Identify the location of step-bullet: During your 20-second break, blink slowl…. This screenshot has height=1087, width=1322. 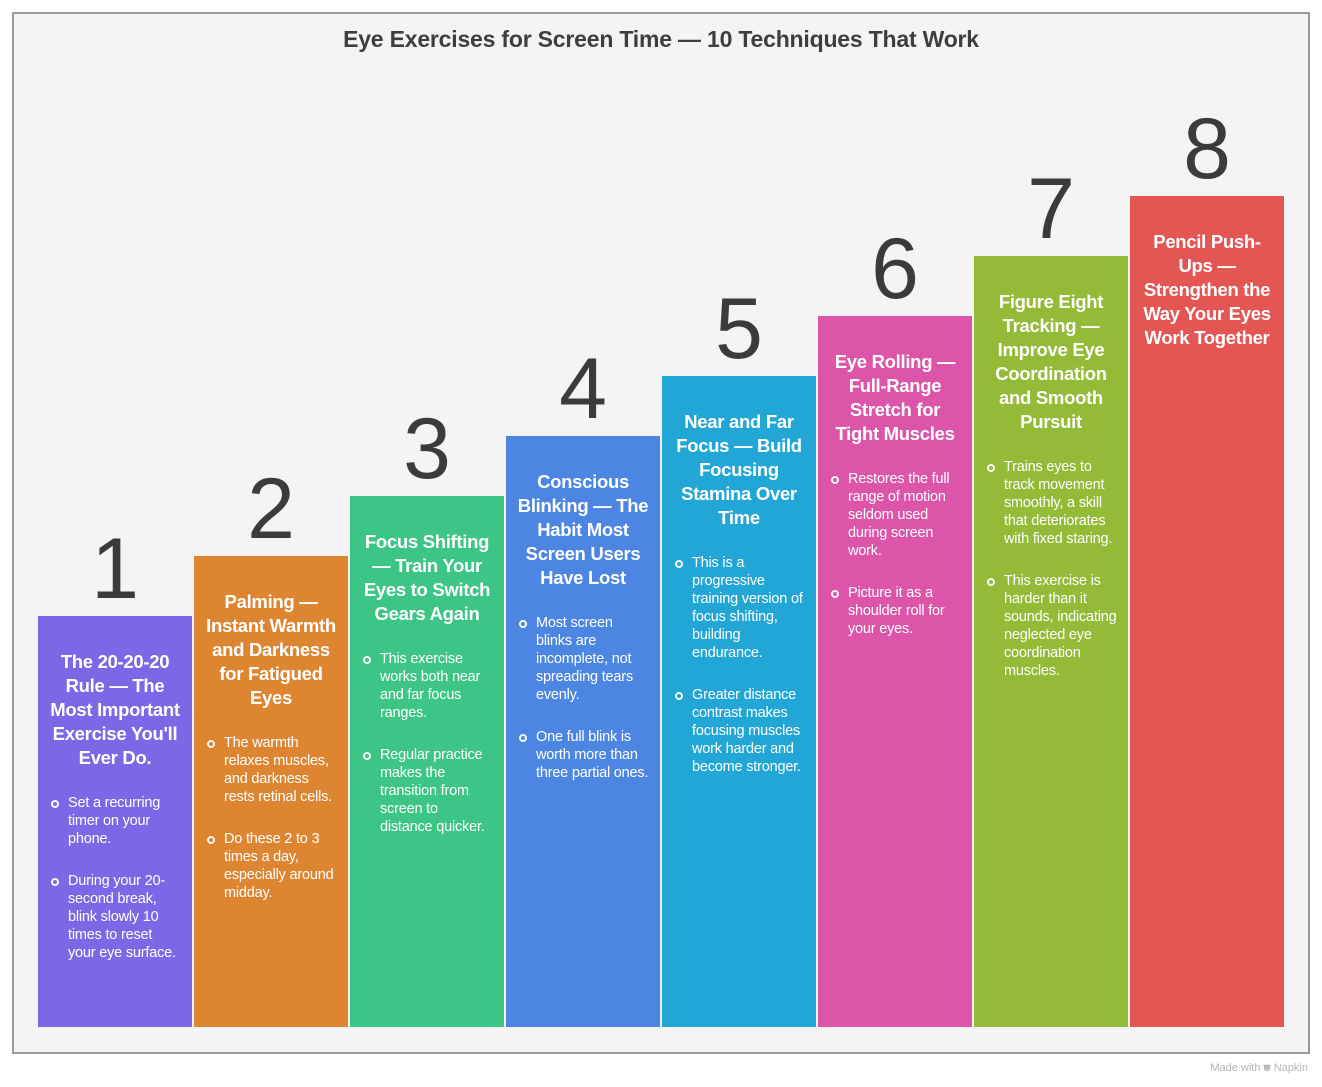
(116, 917).